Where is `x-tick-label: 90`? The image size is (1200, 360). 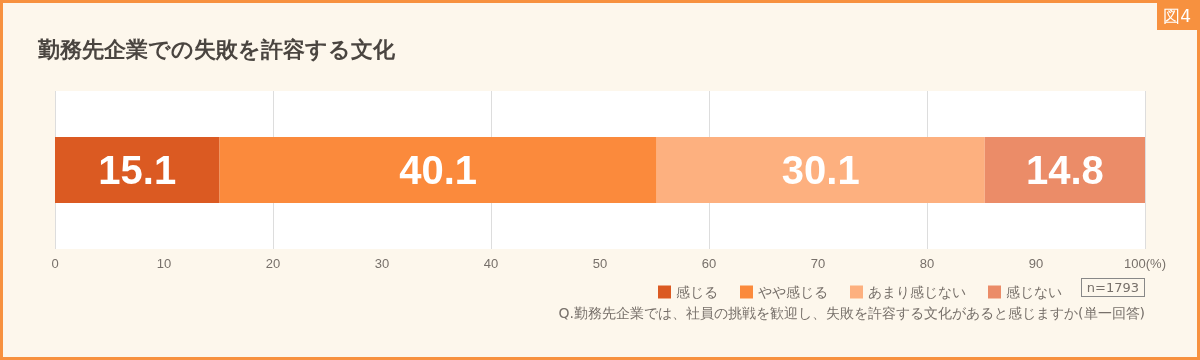
x-tick-label: 90 is located at coordinates (1036, 263).